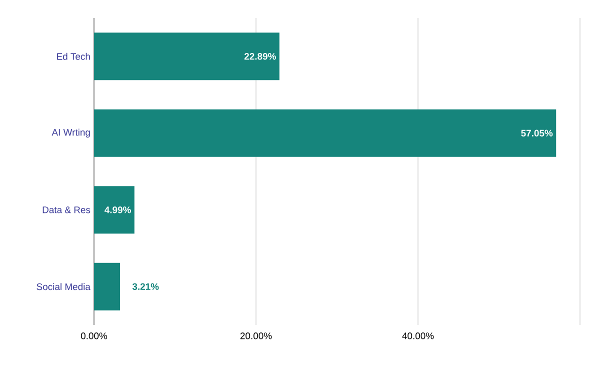 The image size is (600, 371). What do you see at coordinates (63, 286) in the screenshot?
I see `y-tick-label: Social Media` at bounding box center [63, 286].